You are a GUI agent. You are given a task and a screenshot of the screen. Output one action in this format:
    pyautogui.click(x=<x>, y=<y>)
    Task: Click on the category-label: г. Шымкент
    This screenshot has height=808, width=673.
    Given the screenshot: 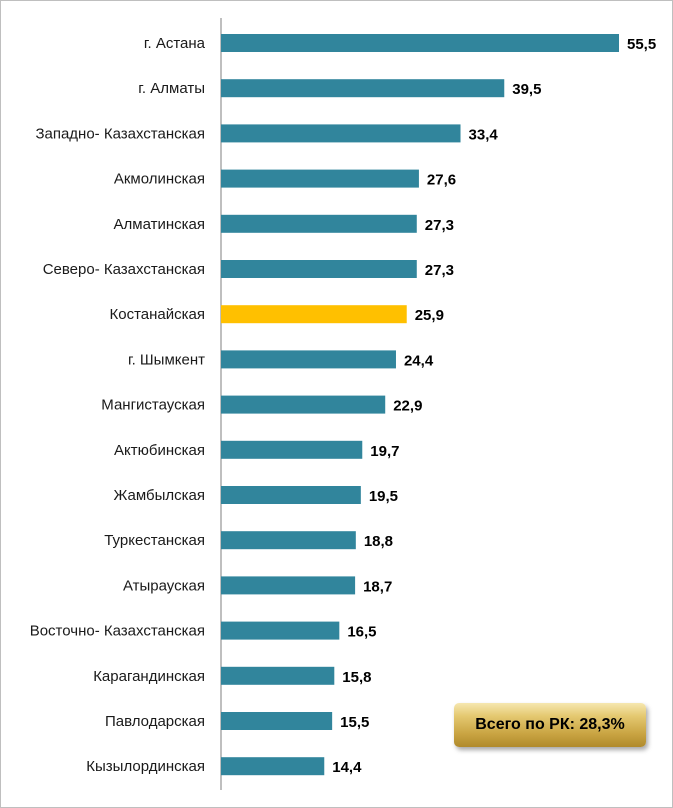 What is the action you would take?
    pyautogui.click(x=166, y=359)
    